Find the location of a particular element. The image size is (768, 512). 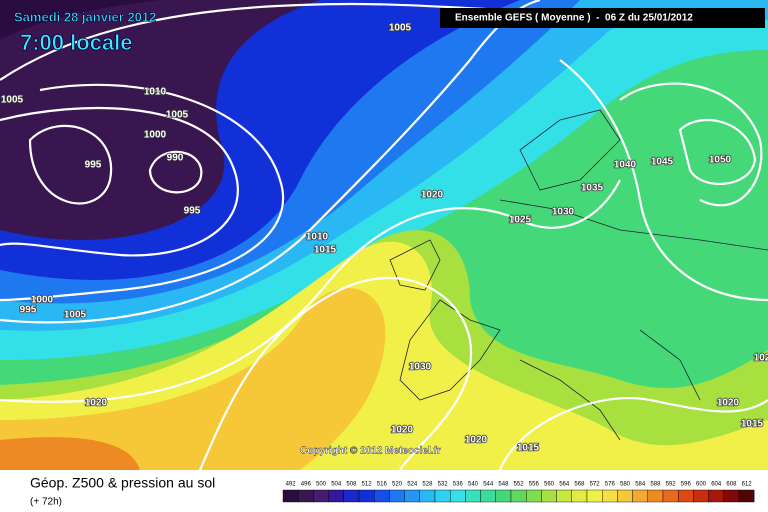

colorbar-label: 600 is located at coordinates (701, 485).